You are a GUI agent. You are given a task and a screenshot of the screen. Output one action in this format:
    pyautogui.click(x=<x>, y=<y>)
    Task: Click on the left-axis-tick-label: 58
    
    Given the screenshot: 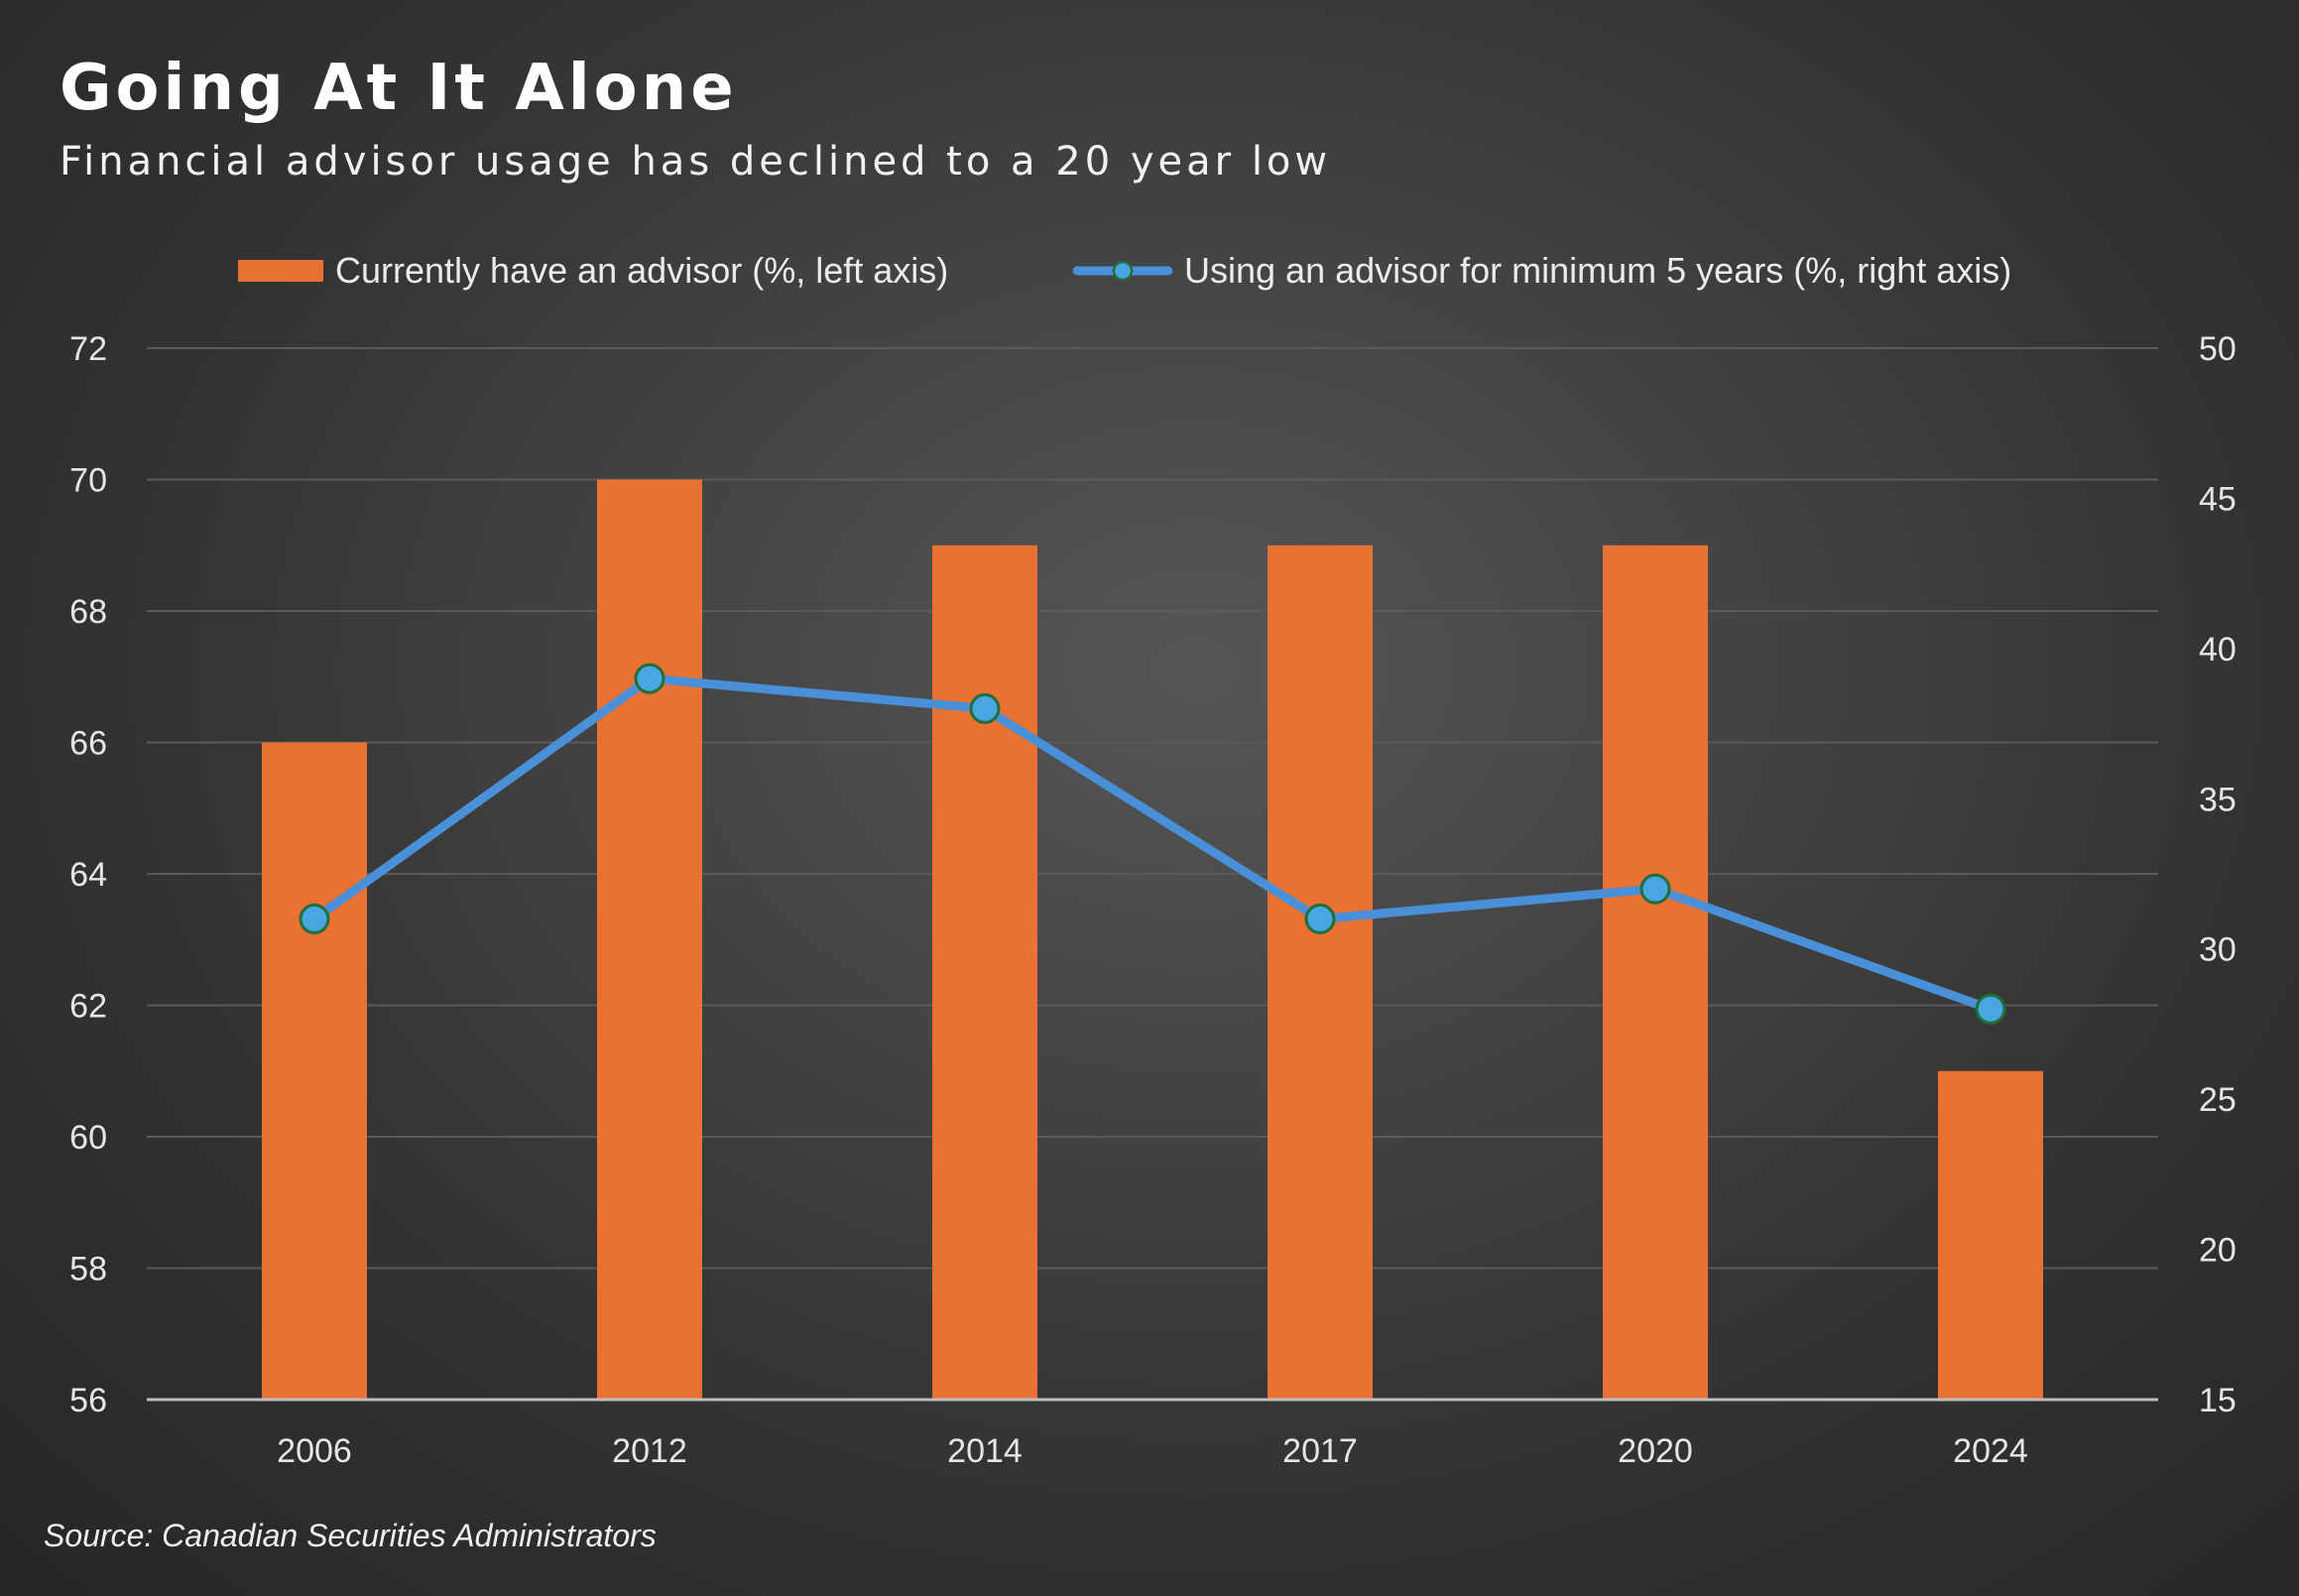 What is the action you would take?
    pyautogui.click(x=88, y=1270)
    